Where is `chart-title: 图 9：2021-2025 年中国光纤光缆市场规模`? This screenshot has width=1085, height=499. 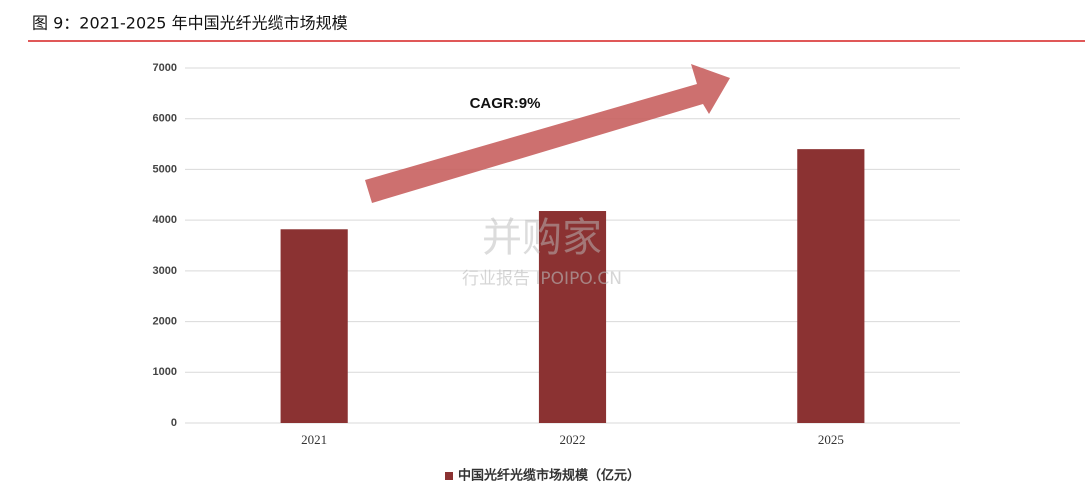 chart-title: 图 9：2021-2025 年中国光纤光缆市场规模 is located at coordinates (190, 23).